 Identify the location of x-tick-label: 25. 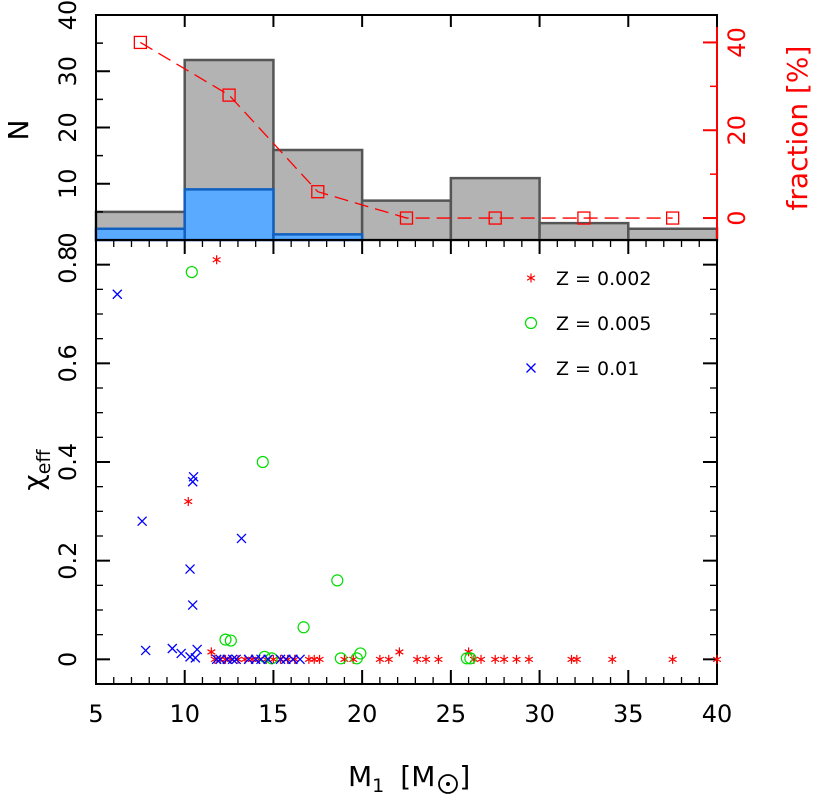
(451, 714).